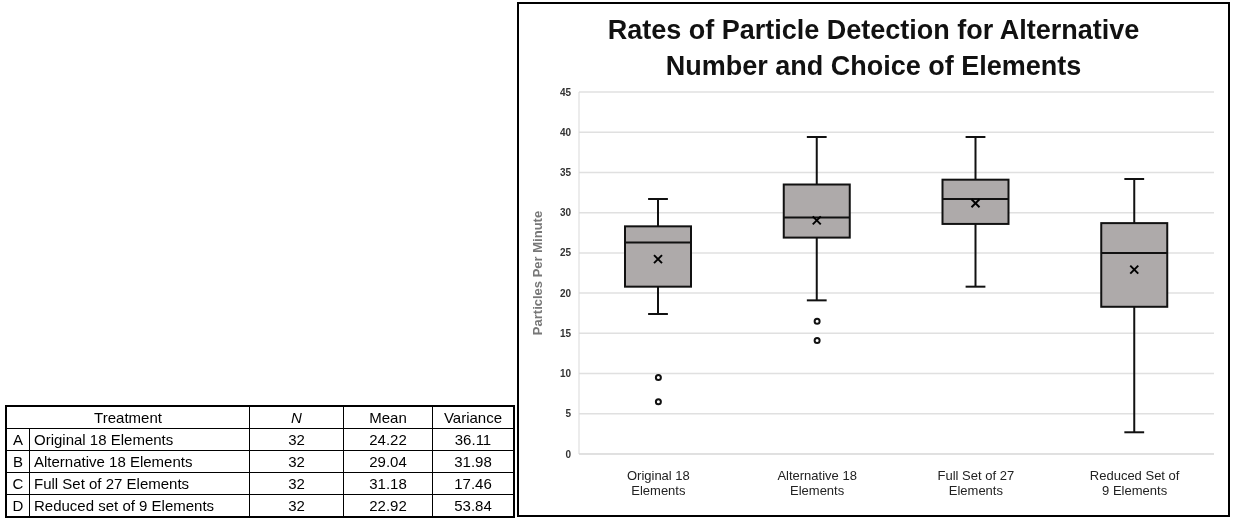 The height and width of the screenshot is (525, 1238). What do you see at coordinates (388, 461) in the screenshot?
I see `text: 29.04` at bounding box center [388, 461].